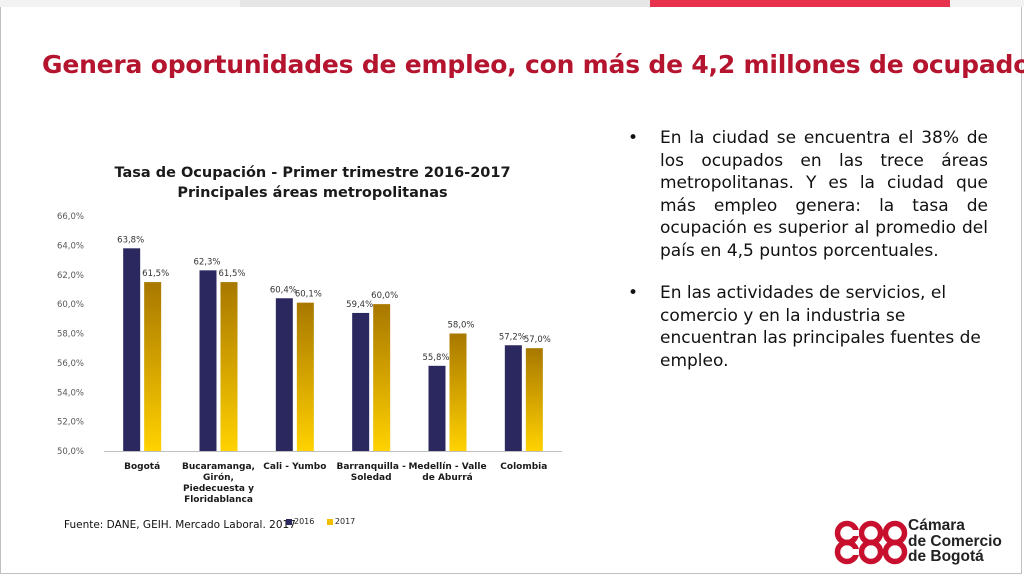 The height and width of the screenshot is (576, 1024). I want to click on logo-line-1: Cámara, so click(936, 525).